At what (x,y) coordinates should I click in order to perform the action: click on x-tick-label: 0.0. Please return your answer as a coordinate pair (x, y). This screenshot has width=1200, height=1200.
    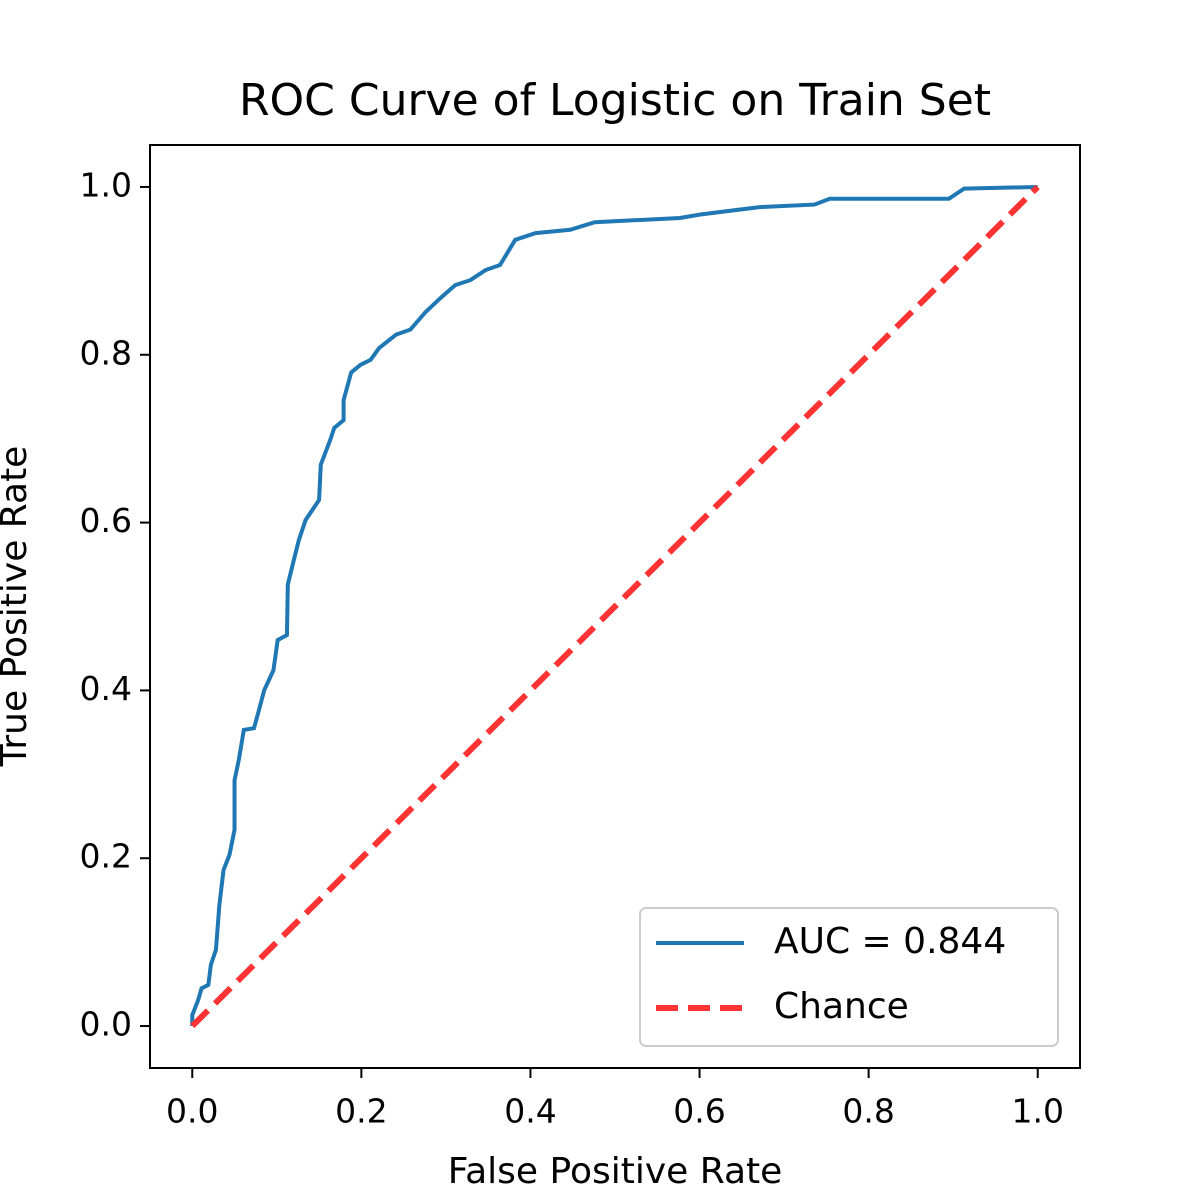
    Looking at the image, I should click on (192, 1111).